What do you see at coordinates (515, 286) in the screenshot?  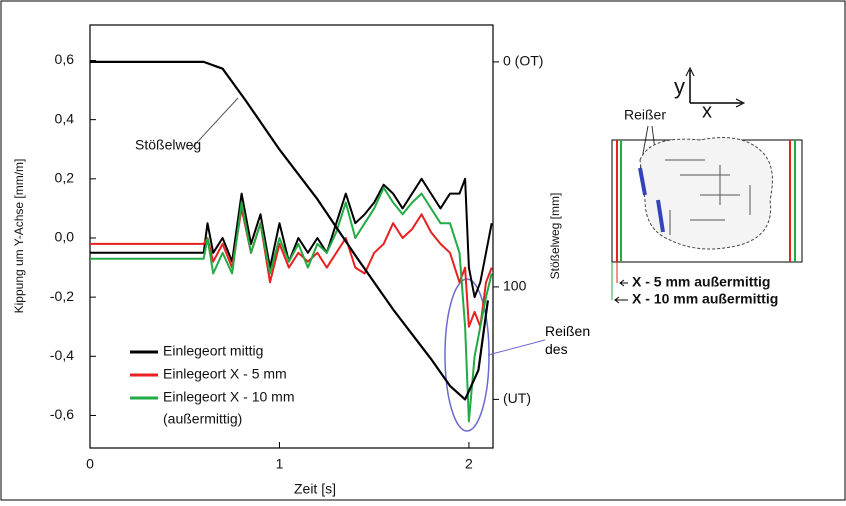 I see `y2-tick-label: 100` at bounding box center [515, 286].